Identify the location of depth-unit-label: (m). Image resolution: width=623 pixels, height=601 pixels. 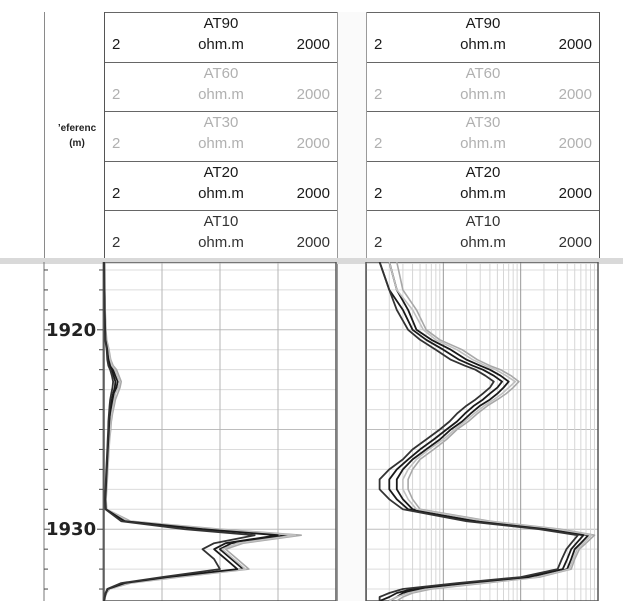
(77, 143).